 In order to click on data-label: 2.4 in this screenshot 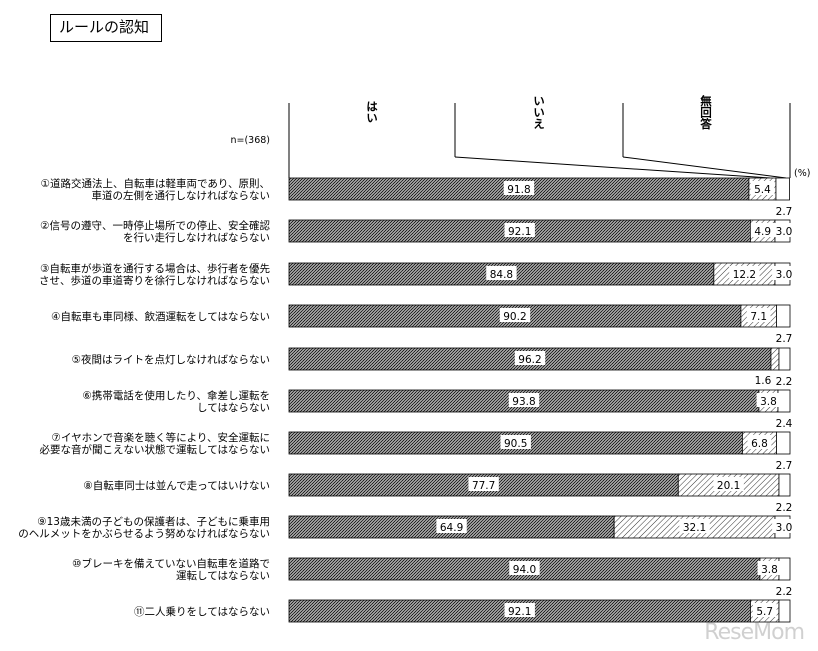, I will do `click(784, 424)`.